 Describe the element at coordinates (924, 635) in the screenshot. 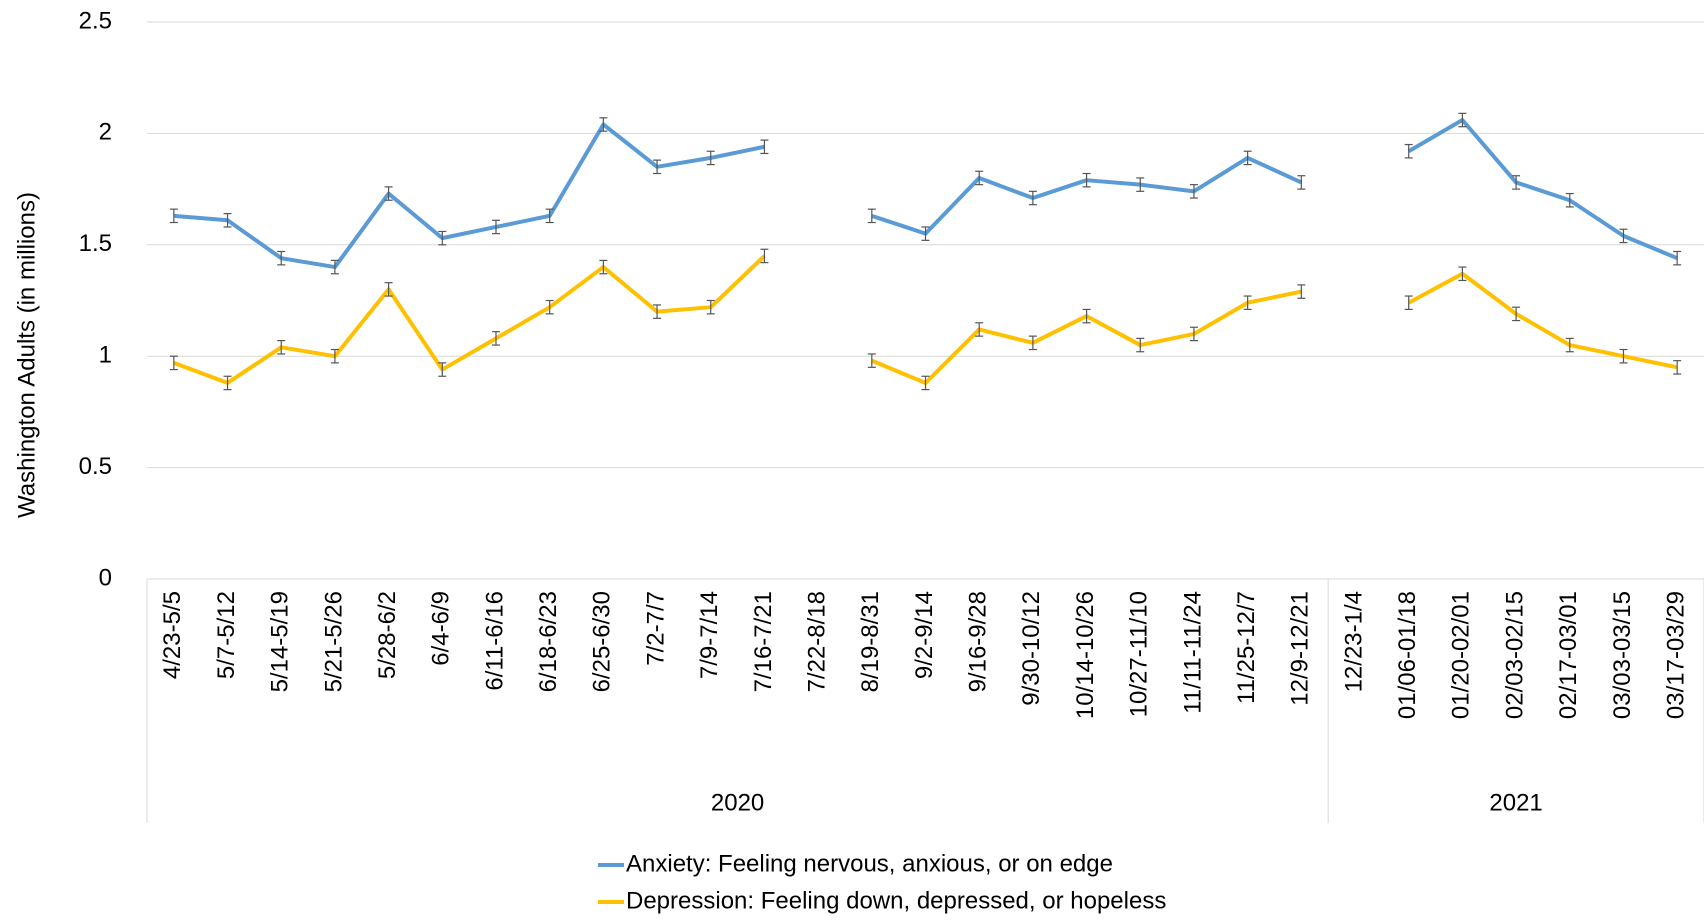

I see `x-tick-label: 9/2-9/14` at that location.